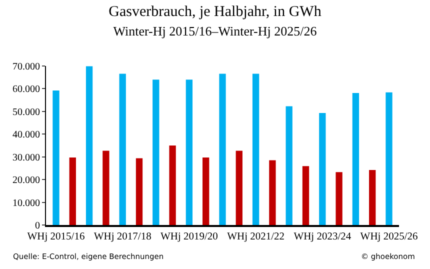 Image resolution: width=430 pixels, height=269 pixels. Describe the element at coordinates (56, 236) in the screenshot. I see `x-tick-label: WHj 2015/16` at that location.